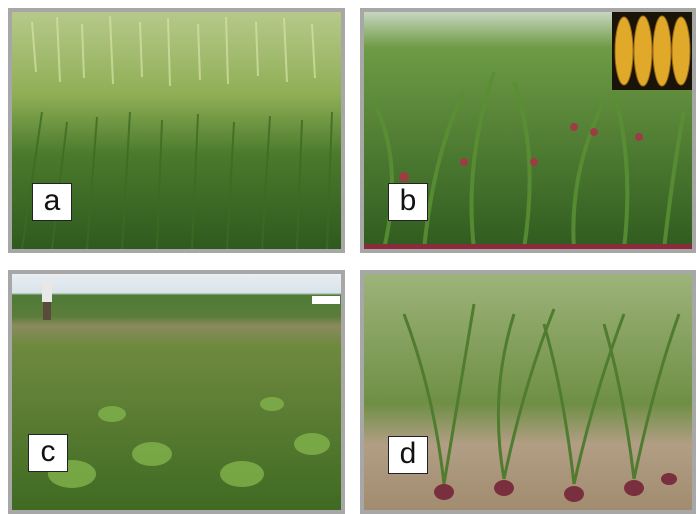 The width and height of the screenshot is (696, 514). Describe the element at coordinates (408, 455) in the screenshot. I see `panel-label-d: d` at that location.